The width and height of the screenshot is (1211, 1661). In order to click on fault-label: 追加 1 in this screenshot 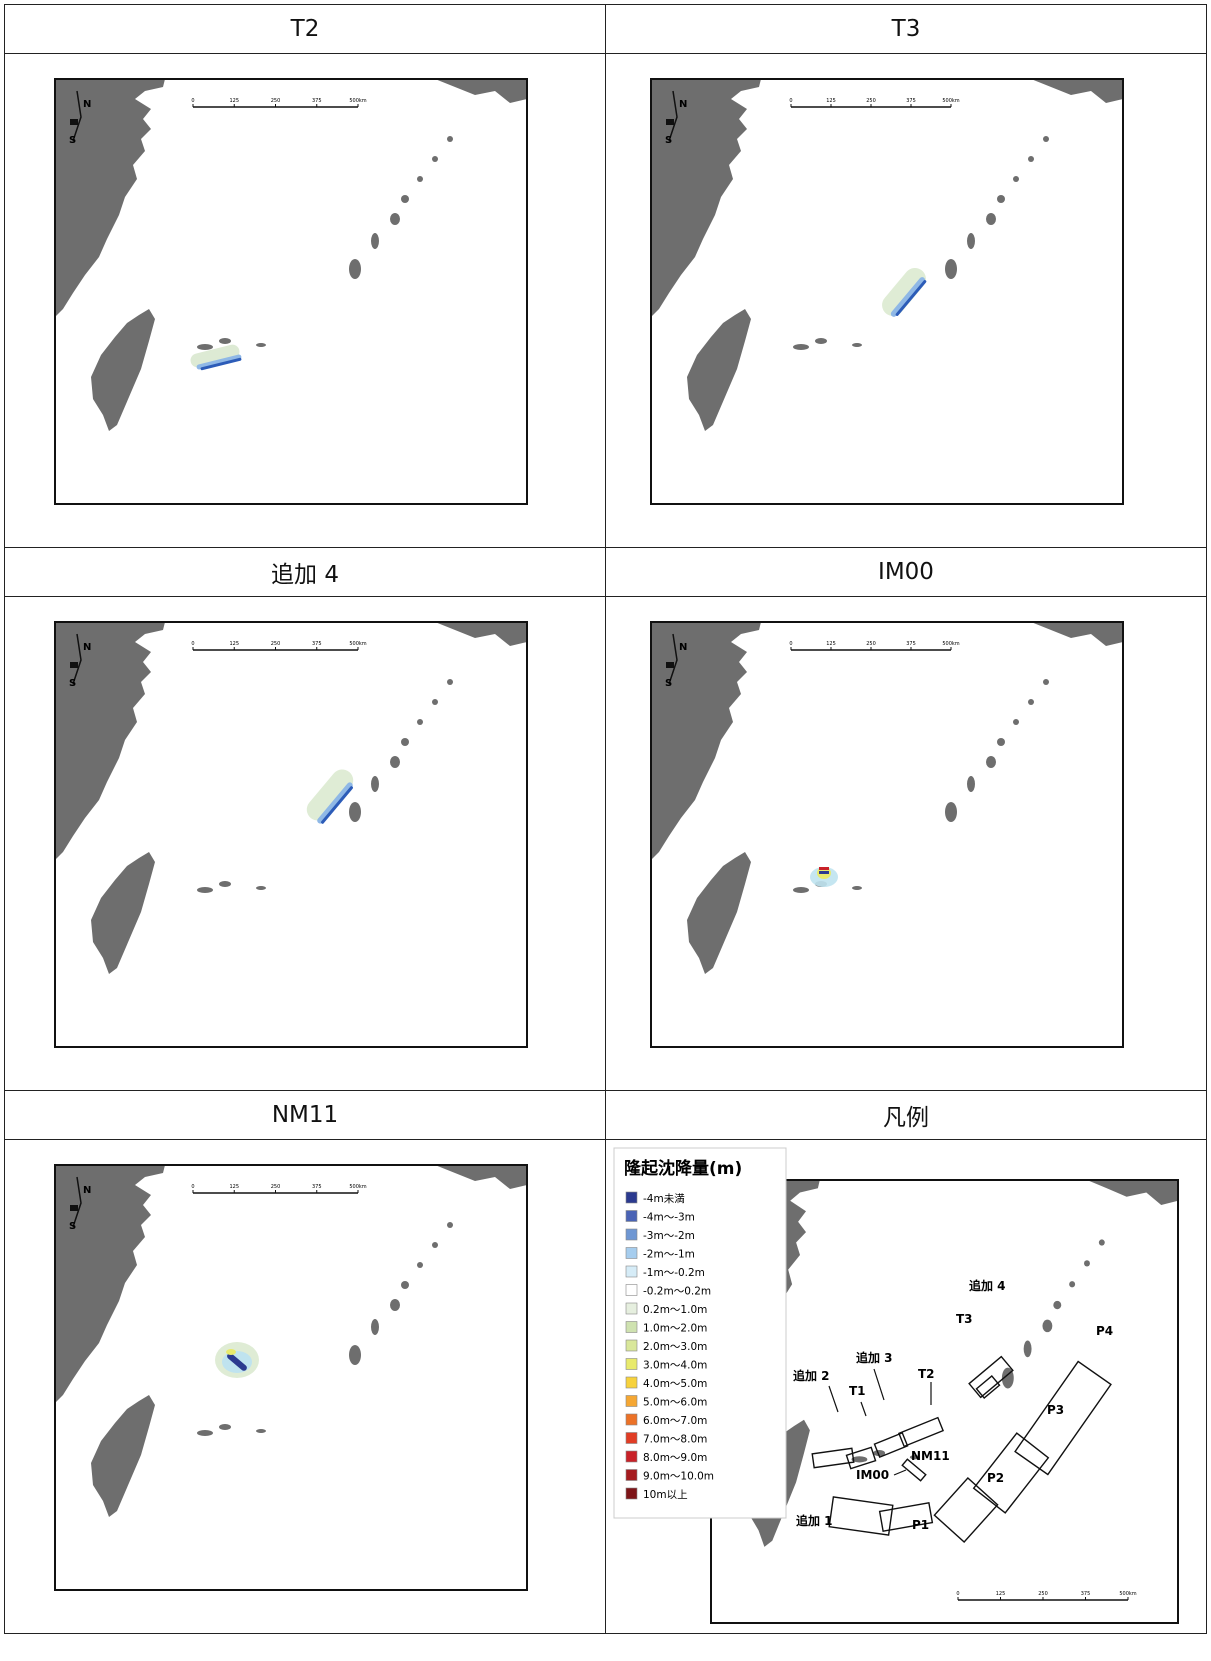, I will do `click(814, 1520)`.